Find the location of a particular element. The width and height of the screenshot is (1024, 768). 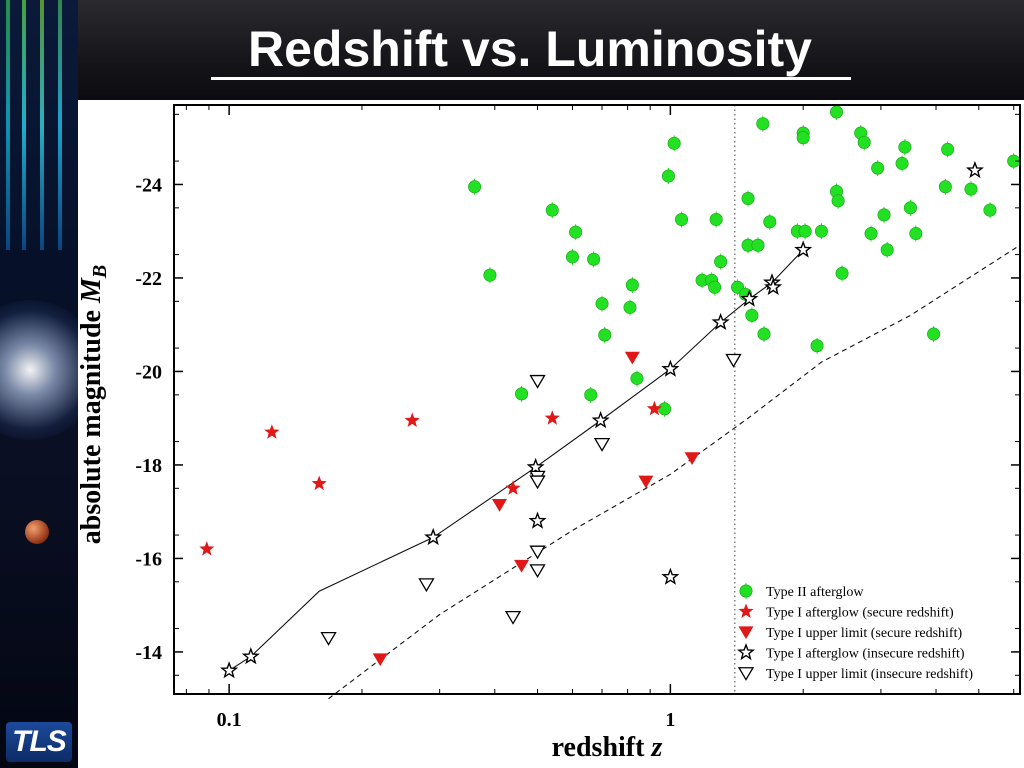

legend-label: Type I afterglow (insecure redshift) is located at coordinates (865, 654).